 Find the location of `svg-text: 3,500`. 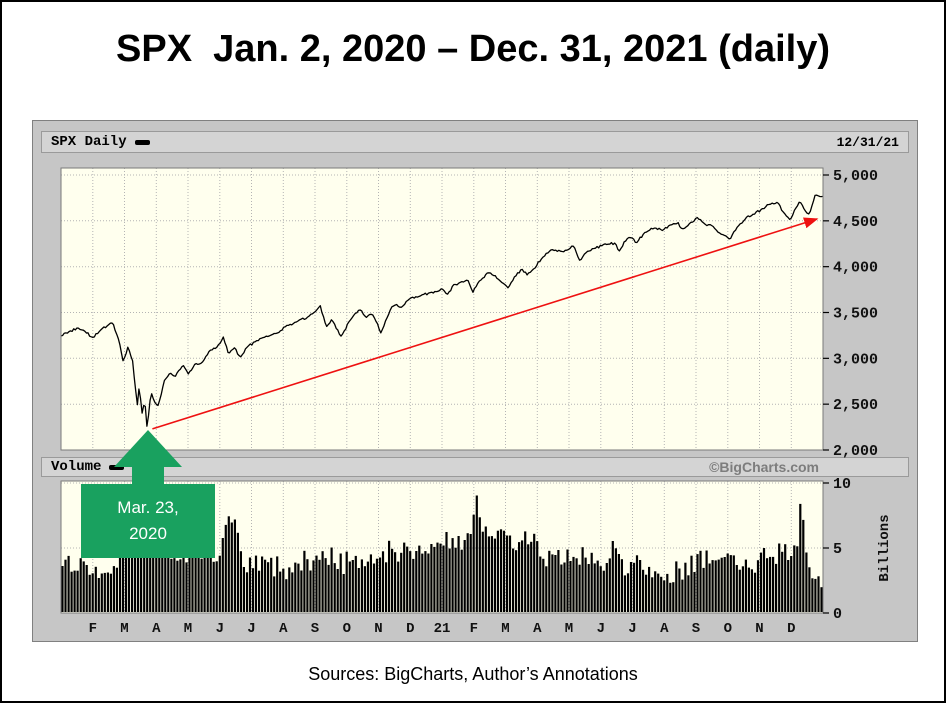

svg-text: 3,500 is located at coordinates (855, 314).